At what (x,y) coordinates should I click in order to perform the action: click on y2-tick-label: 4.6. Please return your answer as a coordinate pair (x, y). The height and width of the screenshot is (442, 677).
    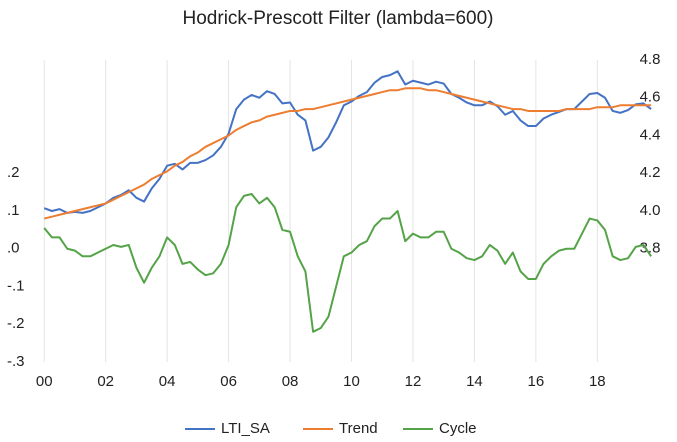
    Looking at the image, I should click on (650, 97).